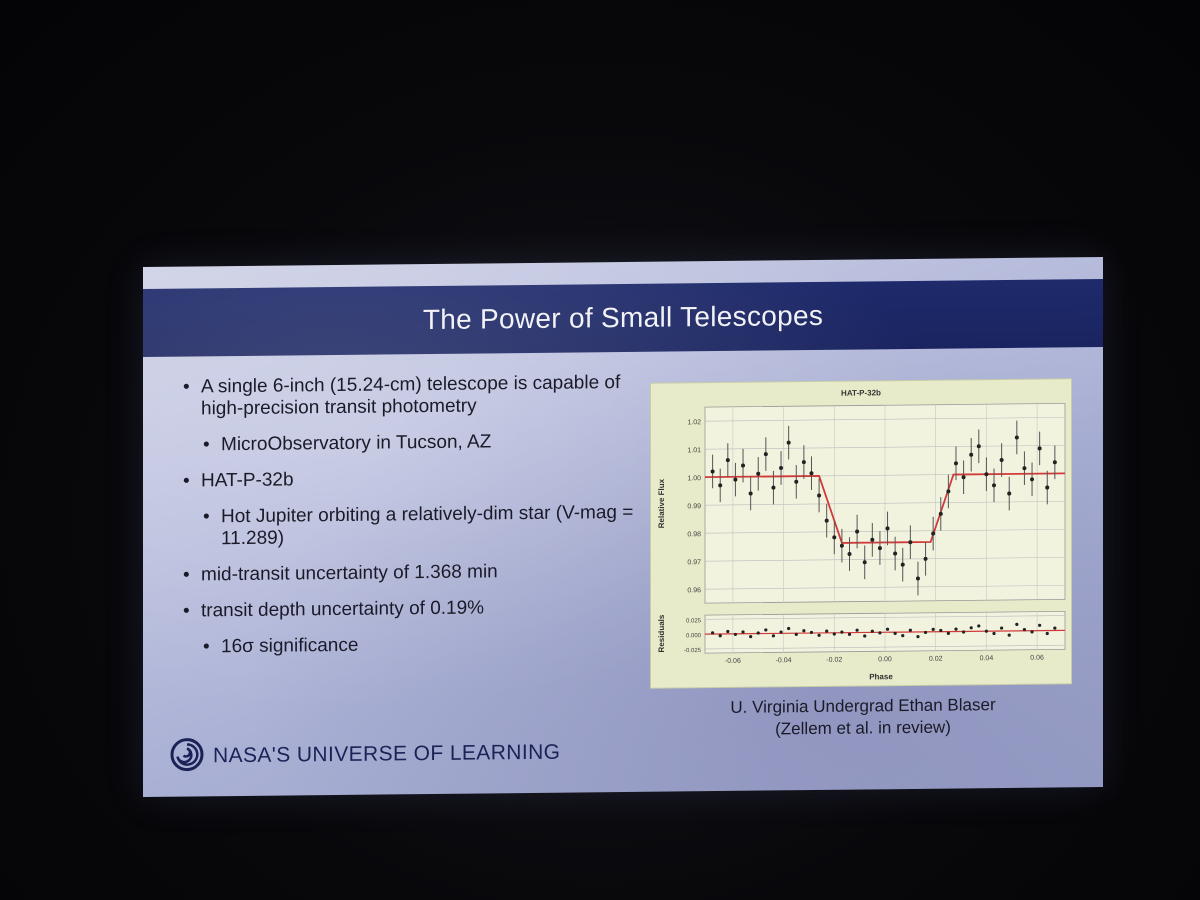 The image size is (1200, 900). What do you see at coordinates (694, 450) in the screenshot?
I see `y-tick-label: 1.01` at bounding box center [694, 450].